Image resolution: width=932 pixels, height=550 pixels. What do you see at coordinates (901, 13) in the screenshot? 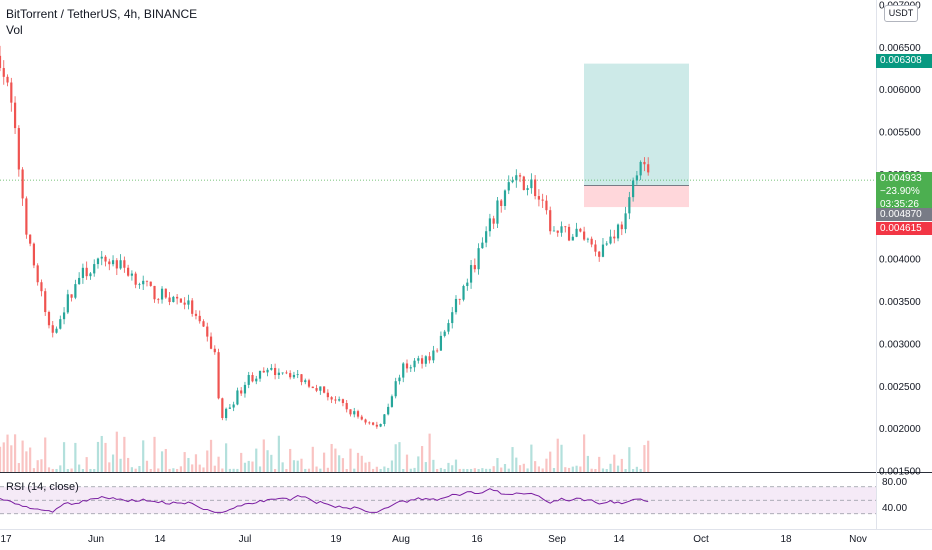
I see `currency-badge: USDT` at bounding box center [901, 13].